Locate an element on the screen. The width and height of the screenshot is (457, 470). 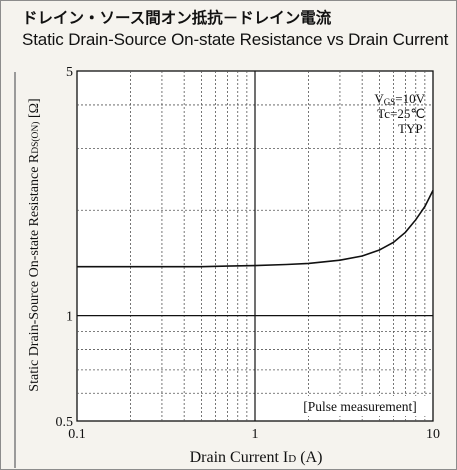
x-tick-label: 10 is located at coordinates (433, 434).